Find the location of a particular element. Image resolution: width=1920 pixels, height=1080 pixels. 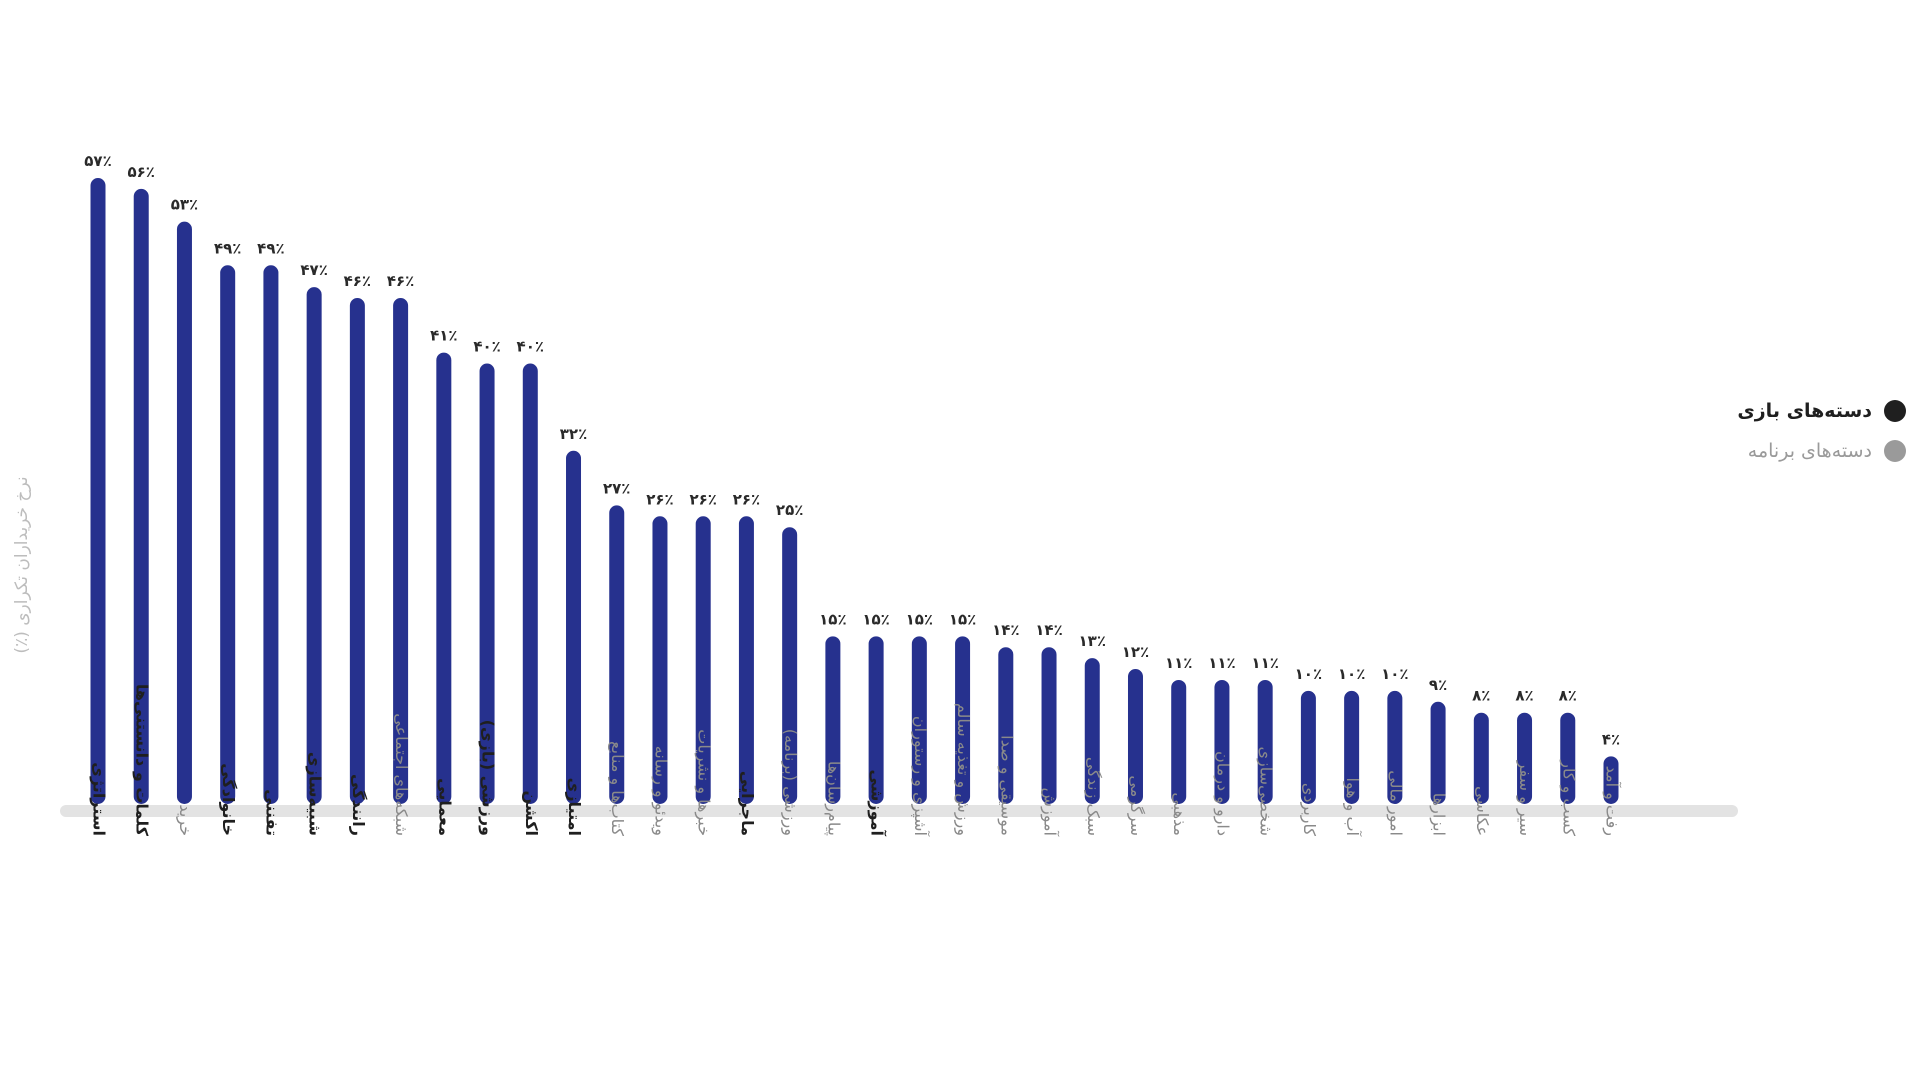

category-label-1: کلمات و دانستنی‌ها is located at coordinates (142, 760).